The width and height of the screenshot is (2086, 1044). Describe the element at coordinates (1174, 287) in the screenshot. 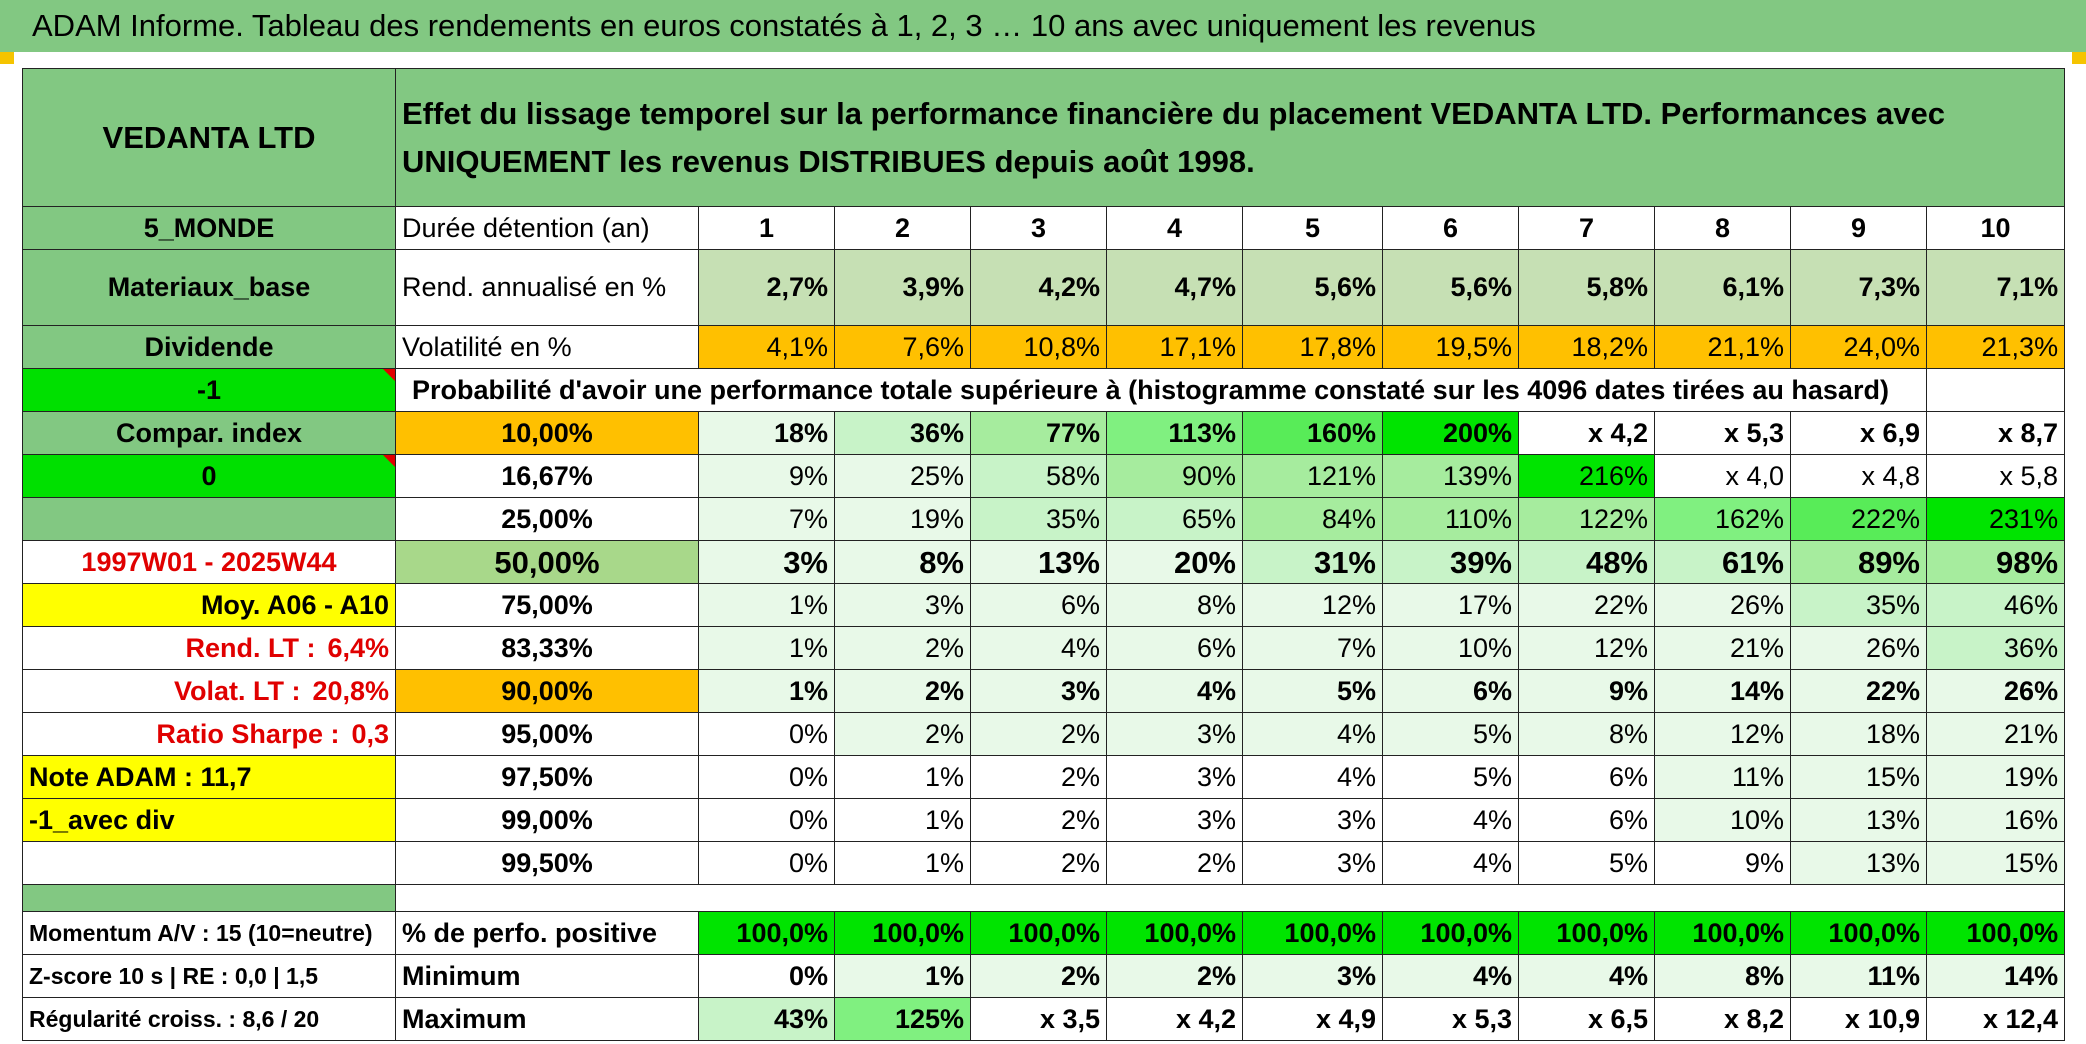

I see `rend-cell: 4,7%` at that location.